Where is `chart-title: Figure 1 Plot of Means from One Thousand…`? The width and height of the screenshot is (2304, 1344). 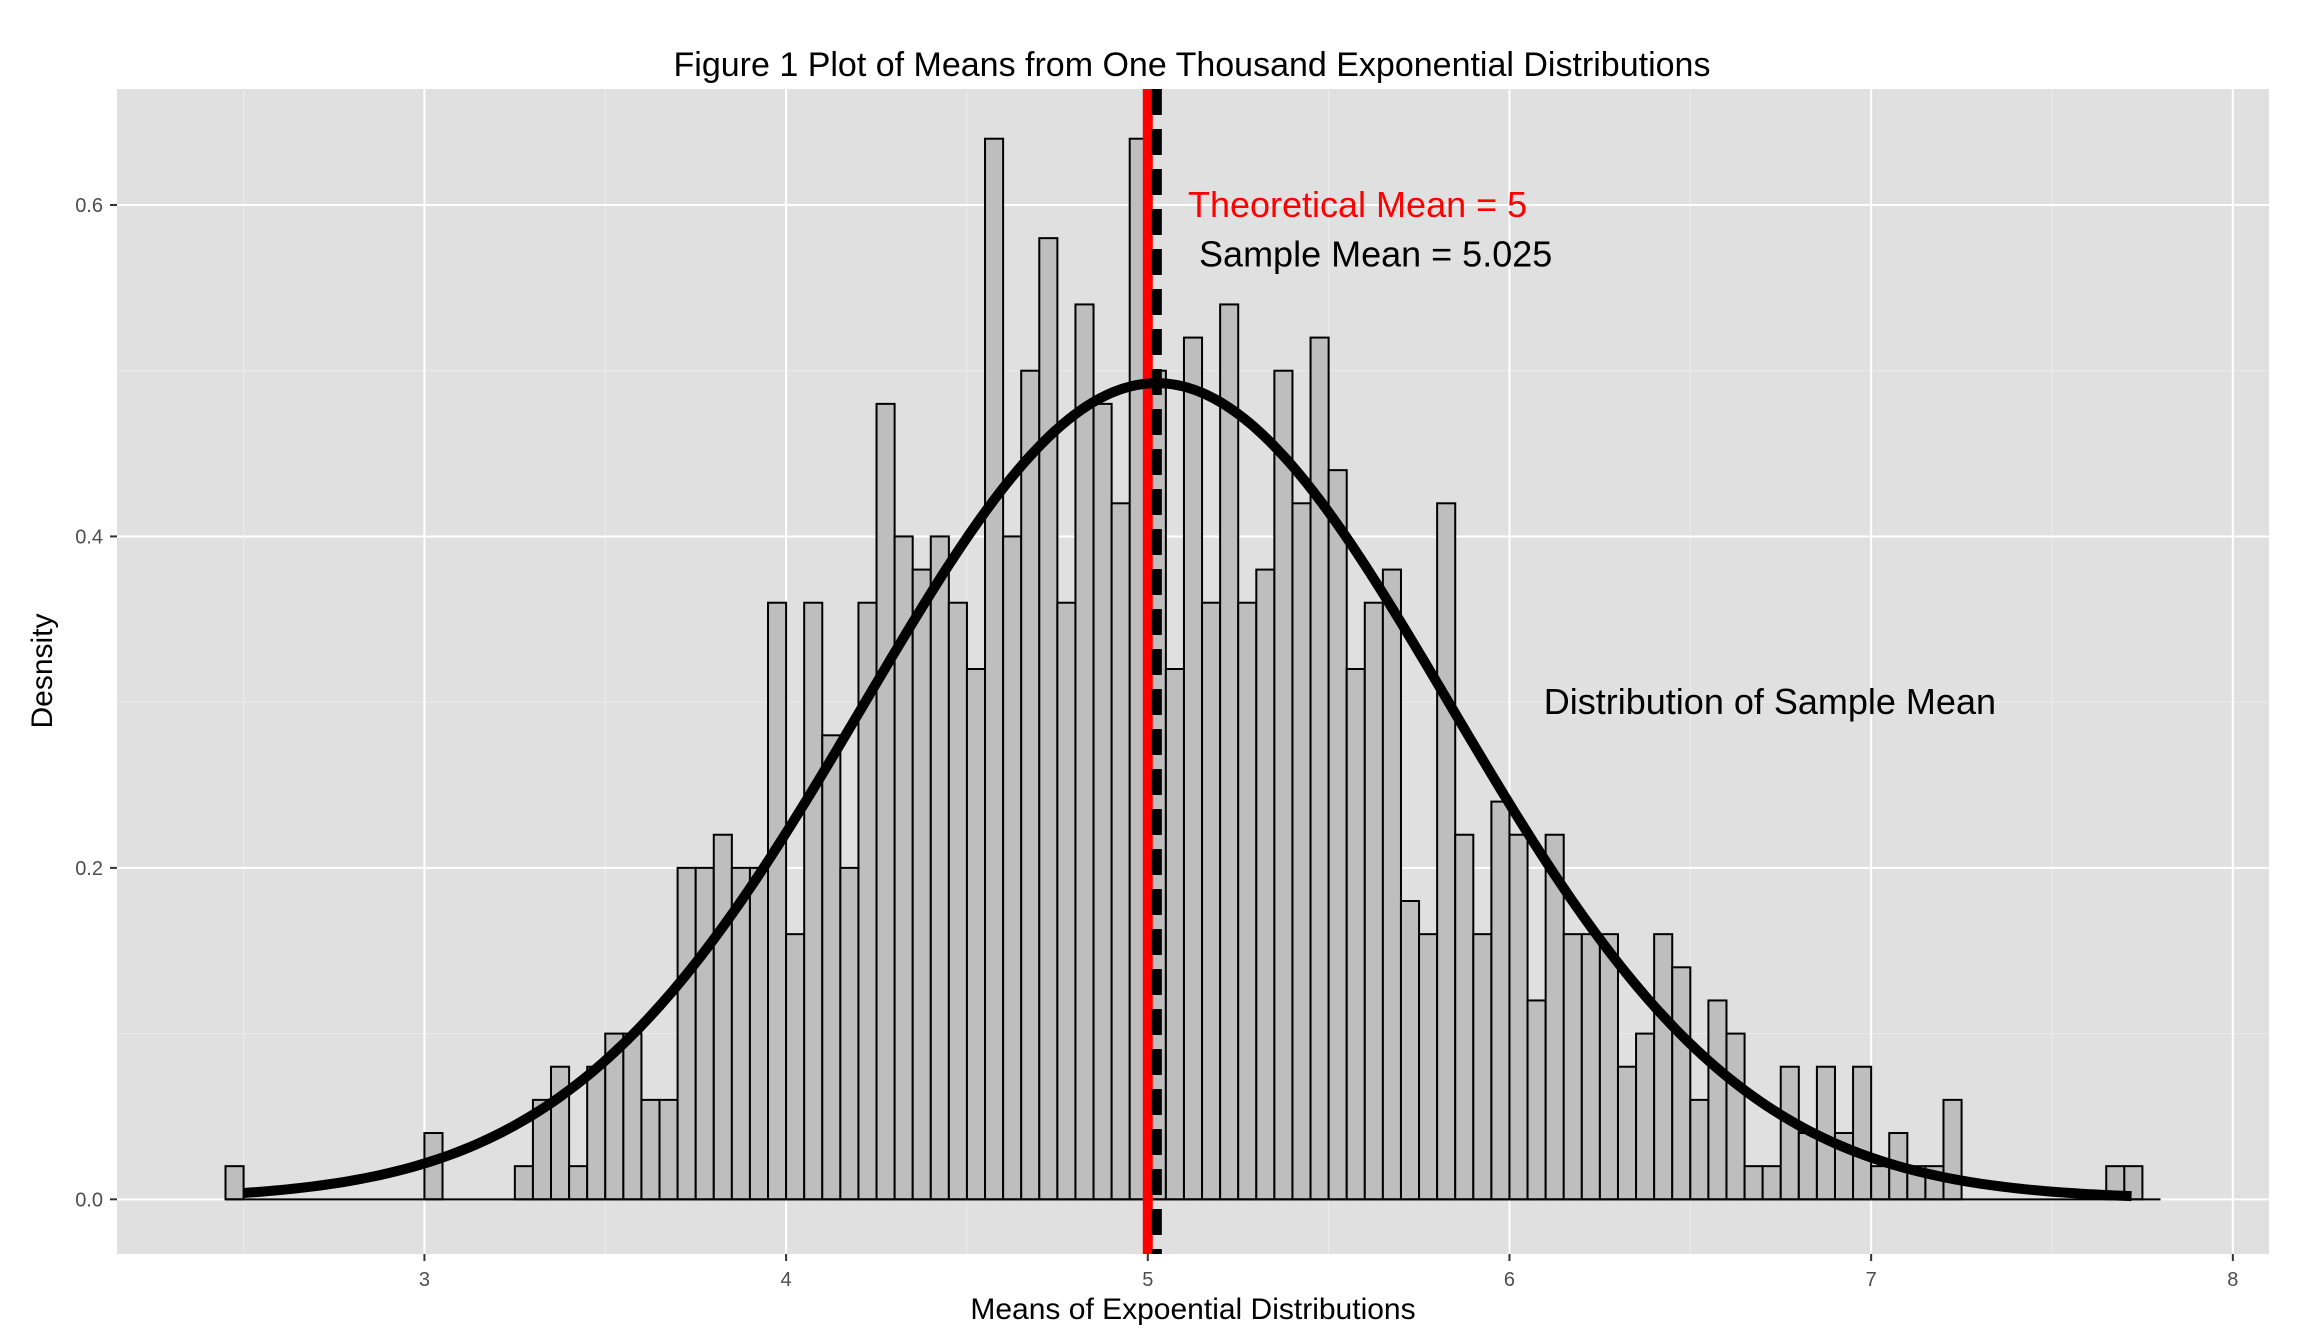
chart-title: Figure 1 Plot of Means from One Thousand… is located at coordinates (1192, 65).